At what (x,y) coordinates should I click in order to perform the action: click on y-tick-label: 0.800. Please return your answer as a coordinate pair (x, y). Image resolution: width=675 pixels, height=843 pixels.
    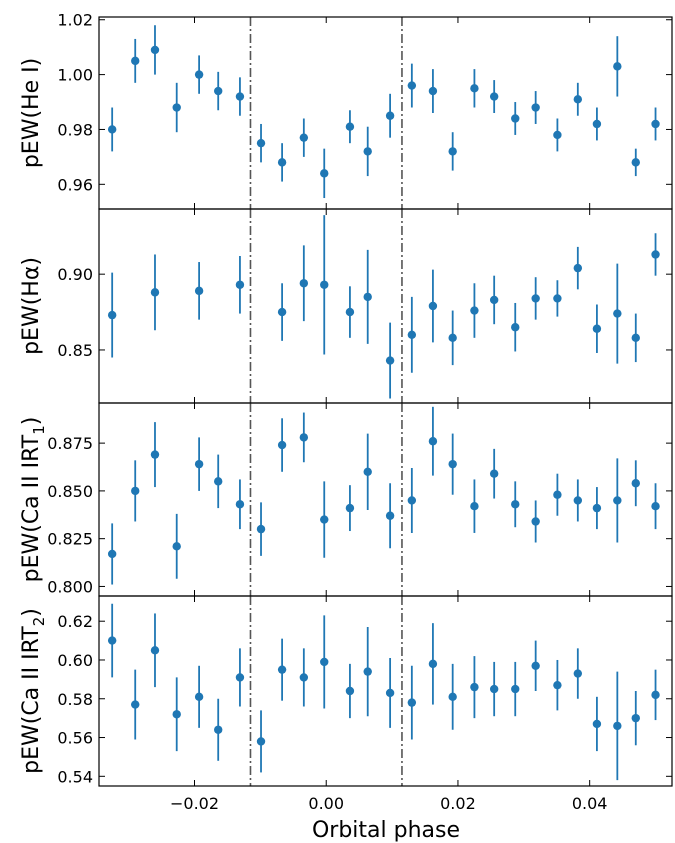
    Looking at the image, I should click on (70, 586).